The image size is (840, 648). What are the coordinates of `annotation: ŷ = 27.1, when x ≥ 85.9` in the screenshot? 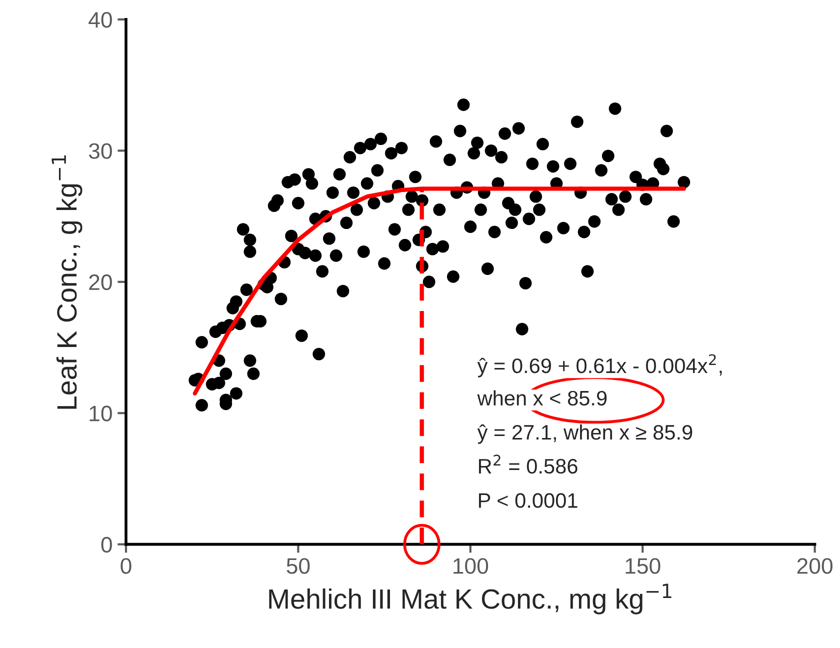 It's located at (584, 434).